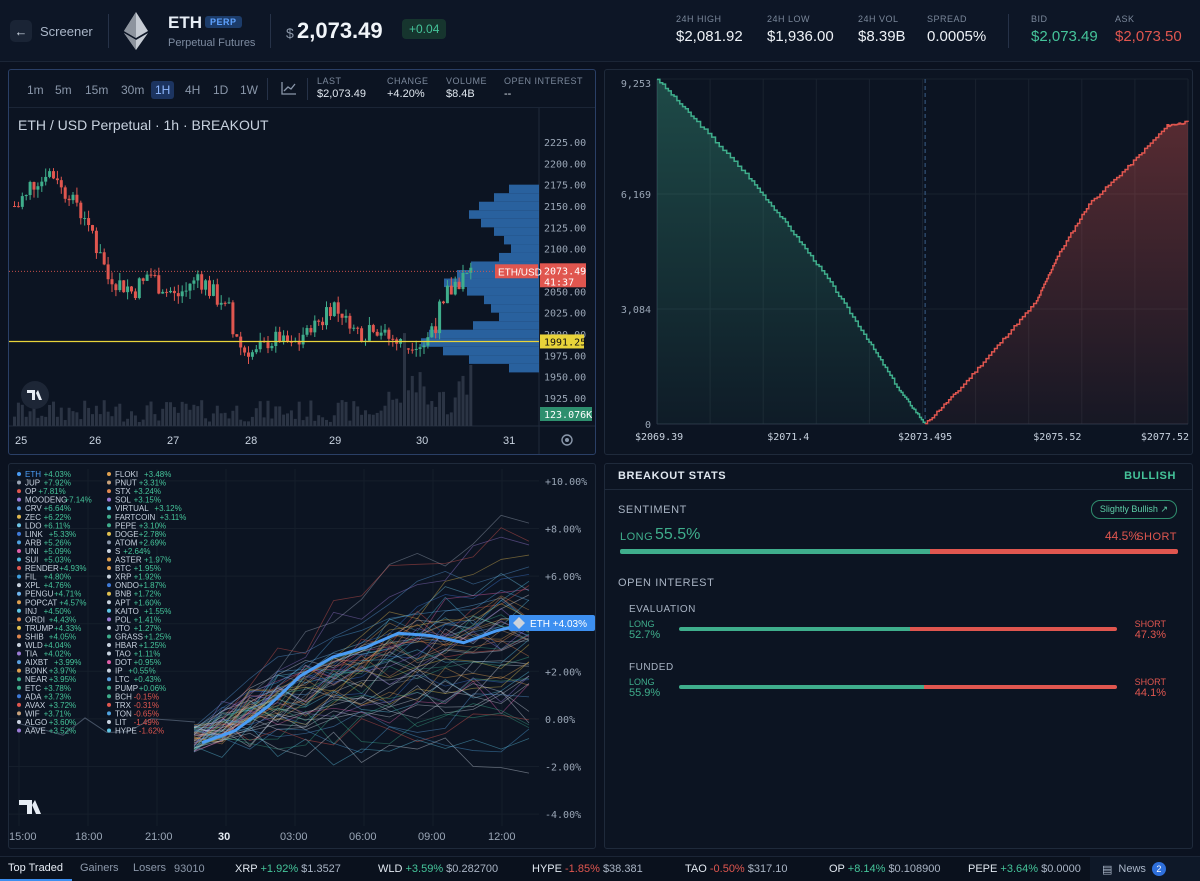  What do you see at coordinates (35, 90) in the screenshot?
I see `timeframe-1m: 1m` at bounding box center [35, 90].